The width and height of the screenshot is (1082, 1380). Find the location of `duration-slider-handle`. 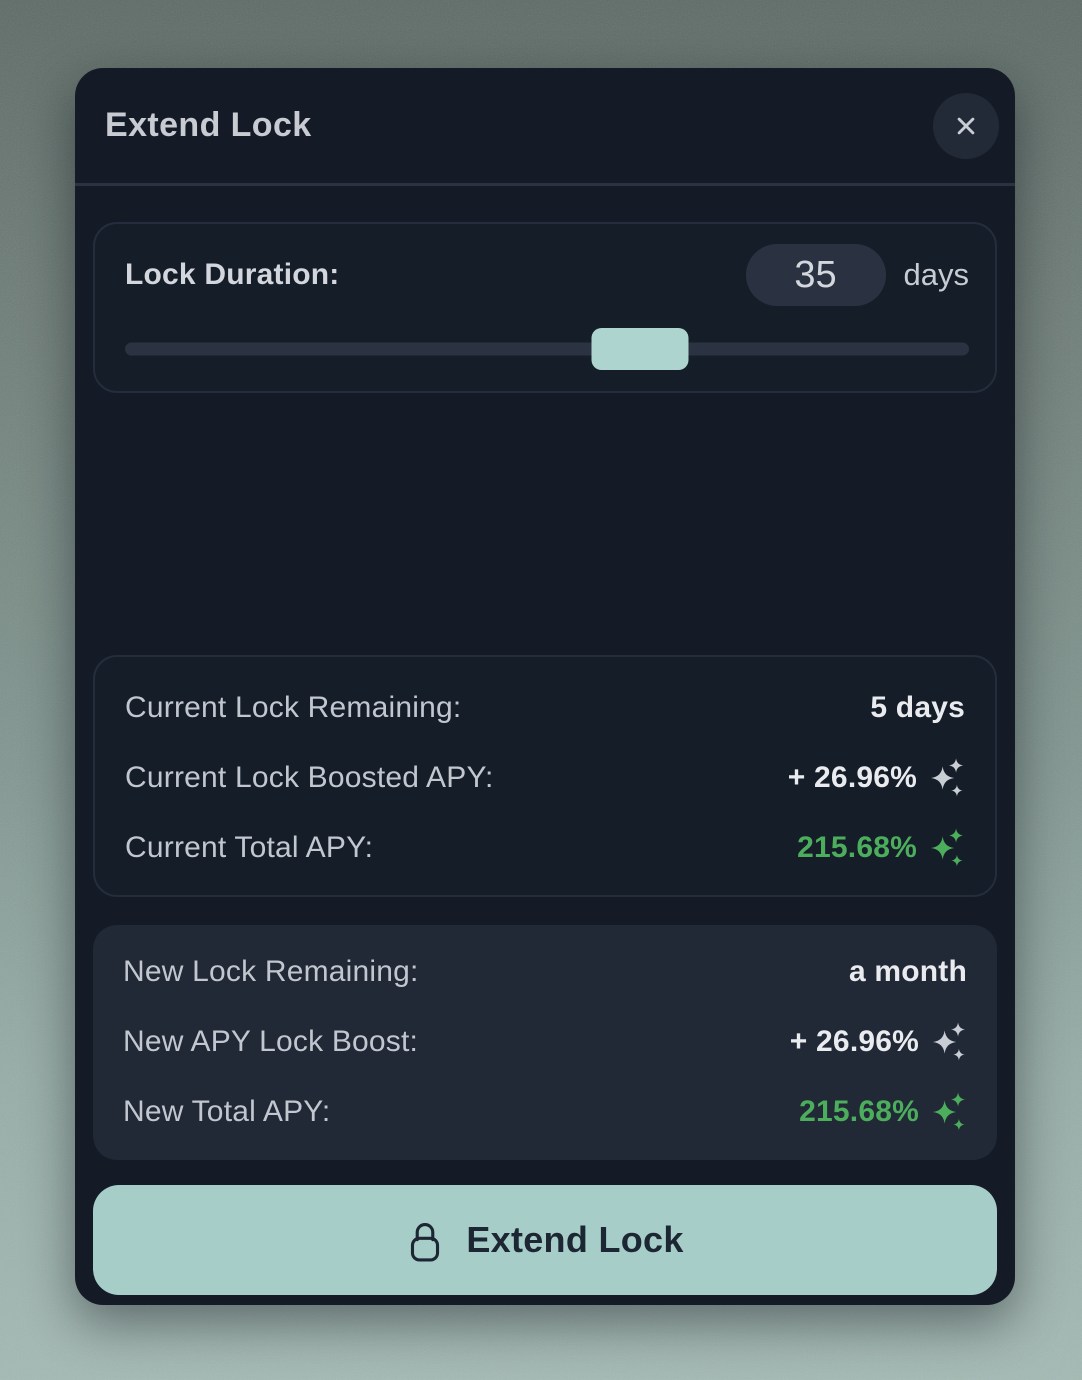

duration-slider-handle is located at coordinates (640, 349).